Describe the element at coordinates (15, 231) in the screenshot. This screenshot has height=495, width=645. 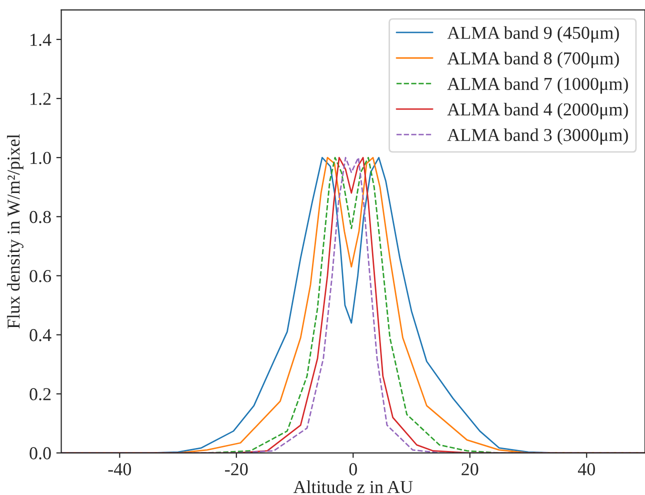
I see `y-axis-title: Flux density in W/m²/pixel` at that location.